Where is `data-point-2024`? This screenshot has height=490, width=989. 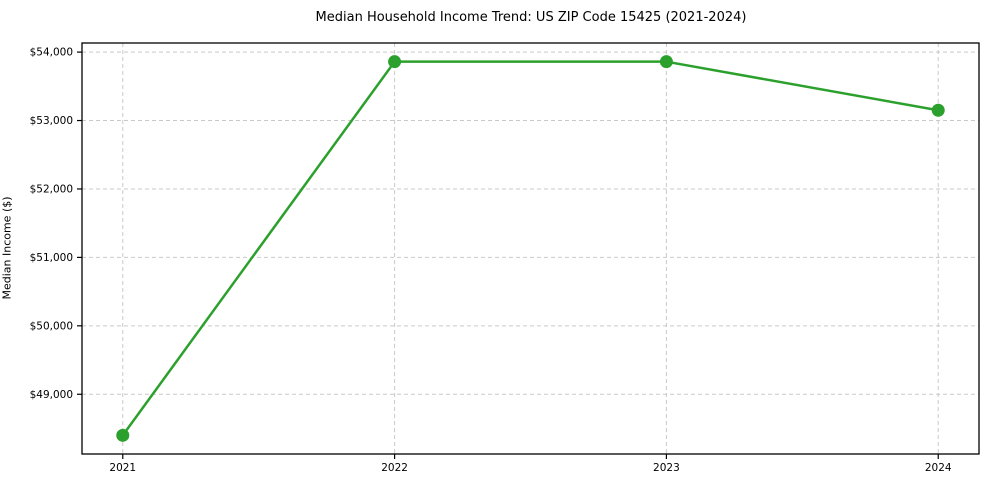 data-point-2024 is located at coordinates (938, 110).